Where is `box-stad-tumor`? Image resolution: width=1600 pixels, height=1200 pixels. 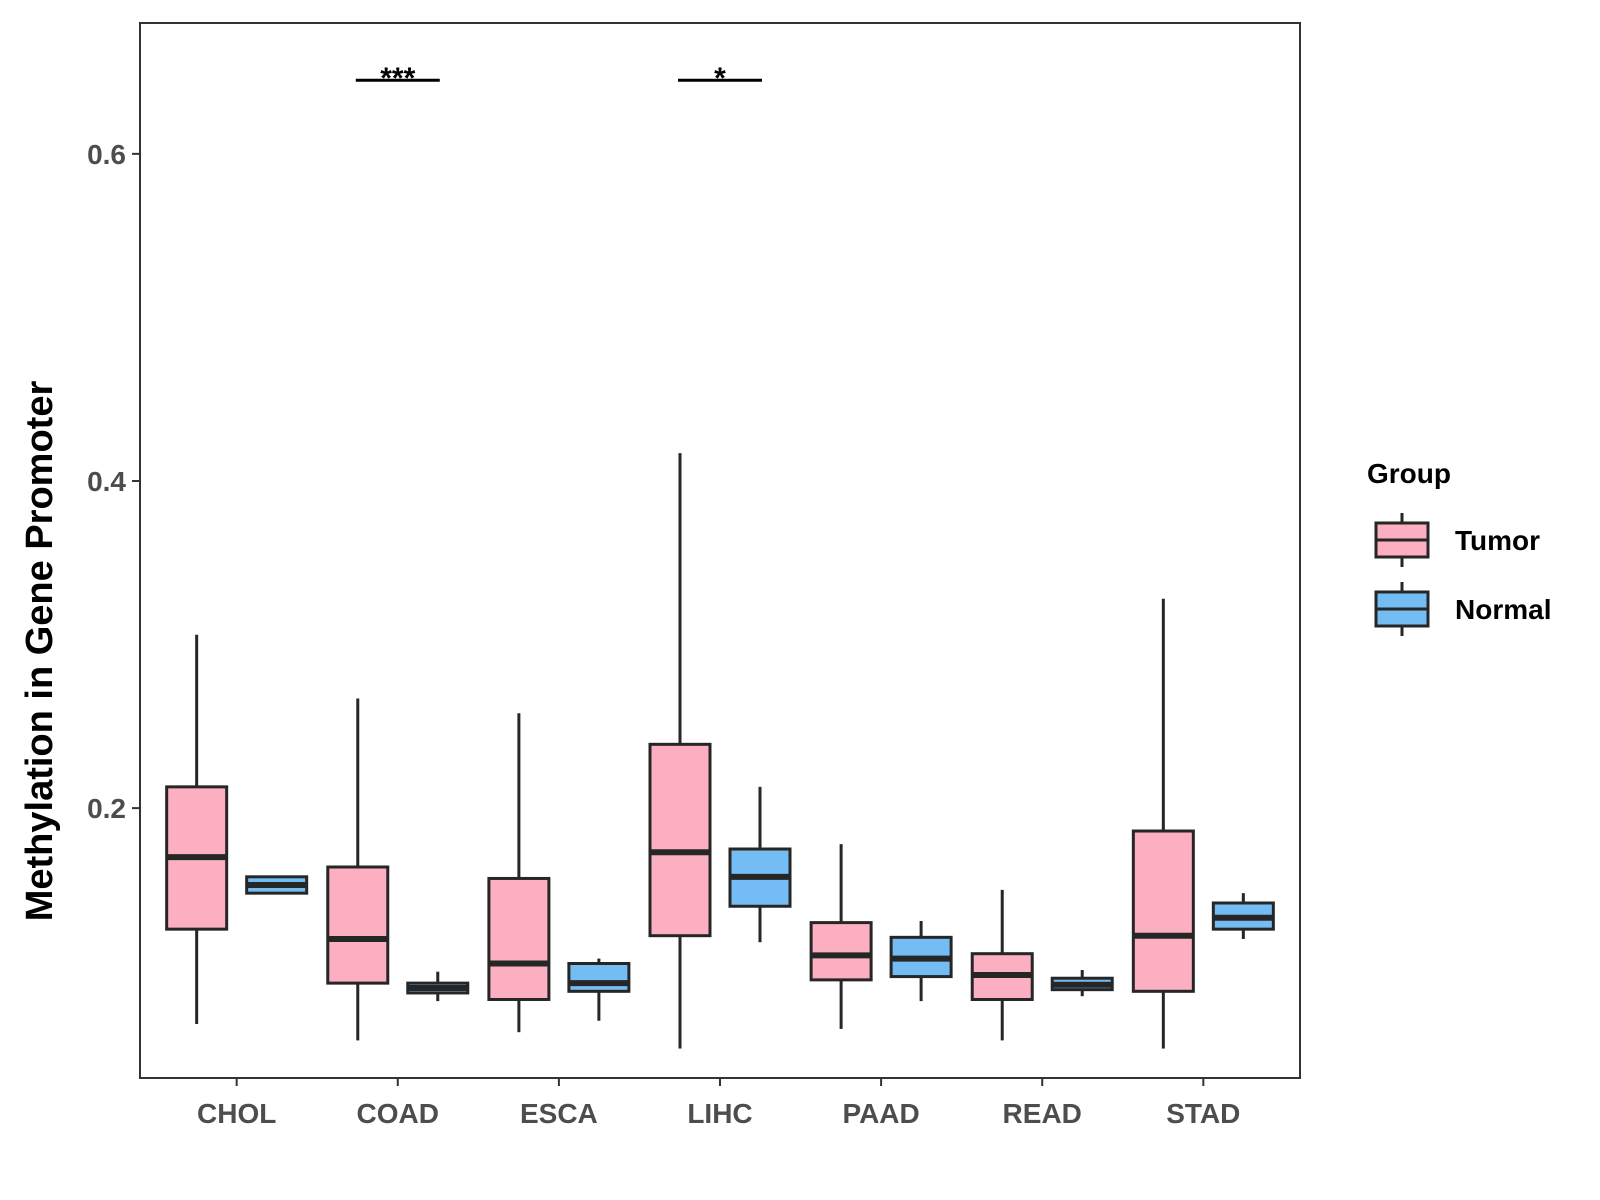 box-stad-tumor is located at coordinates (1163, 911).